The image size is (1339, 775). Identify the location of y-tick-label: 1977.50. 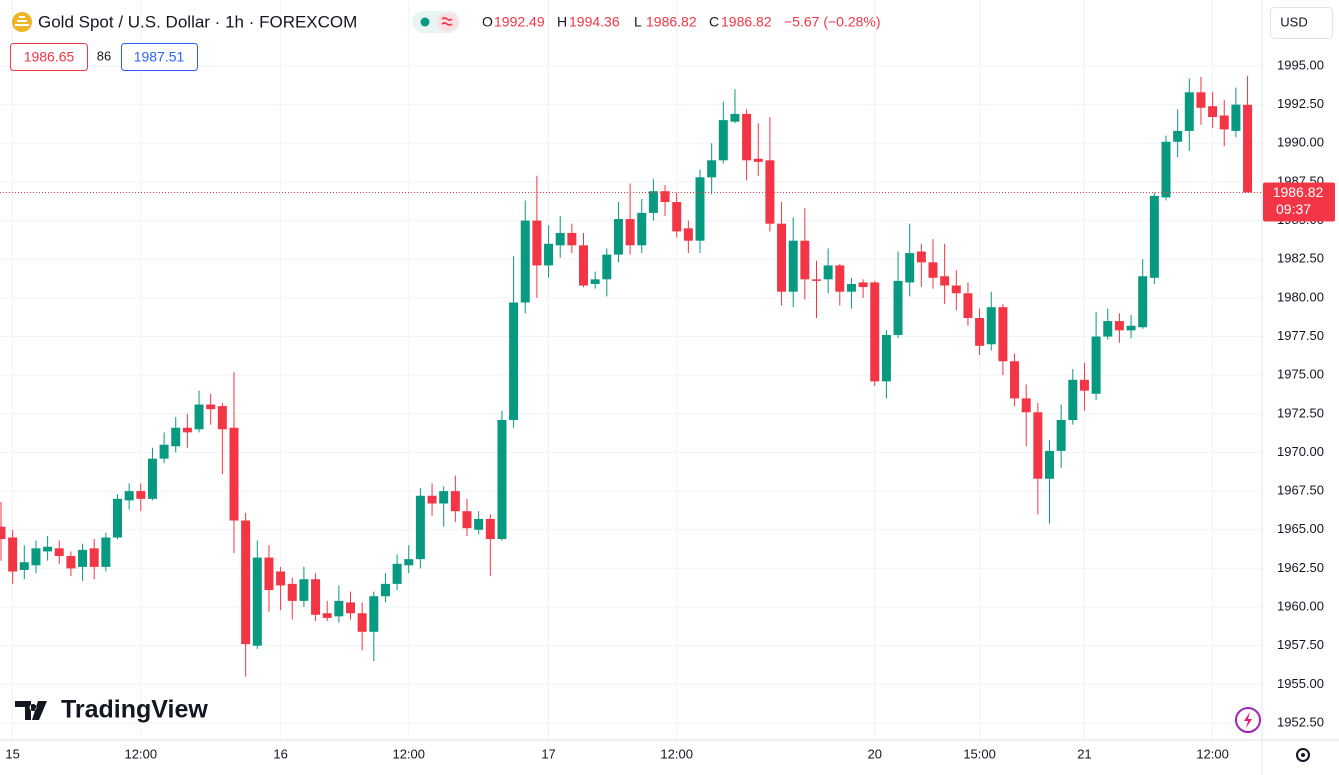
(1300, 335).